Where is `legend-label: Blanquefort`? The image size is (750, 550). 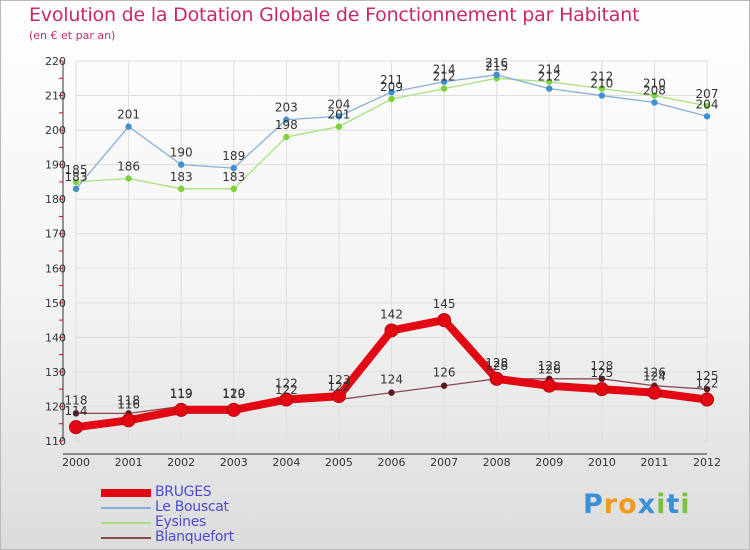 legend-label: Blanquefort is located at coordinates (194, 537).